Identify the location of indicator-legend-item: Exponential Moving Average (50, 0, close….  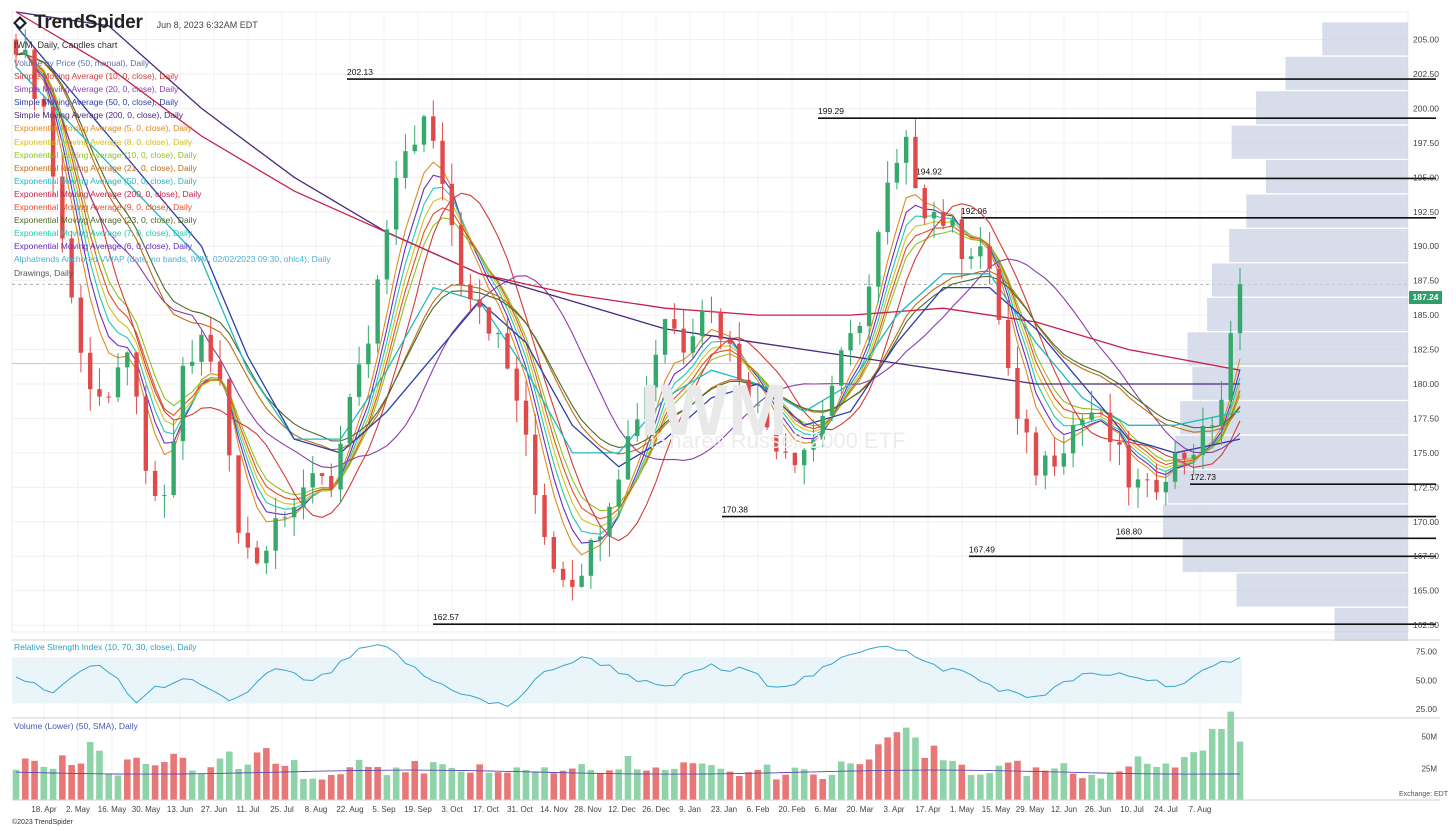
(105, 180).